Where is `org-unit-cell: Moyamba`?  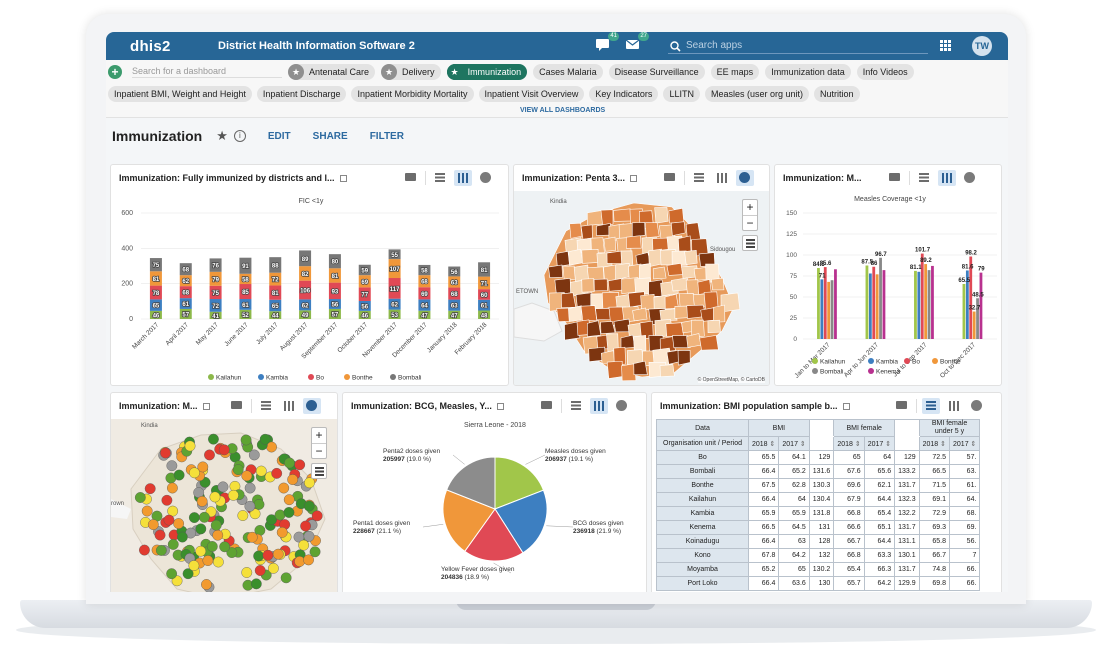
org-unit-cell: Moyamba is located at coordinates (702, 569).